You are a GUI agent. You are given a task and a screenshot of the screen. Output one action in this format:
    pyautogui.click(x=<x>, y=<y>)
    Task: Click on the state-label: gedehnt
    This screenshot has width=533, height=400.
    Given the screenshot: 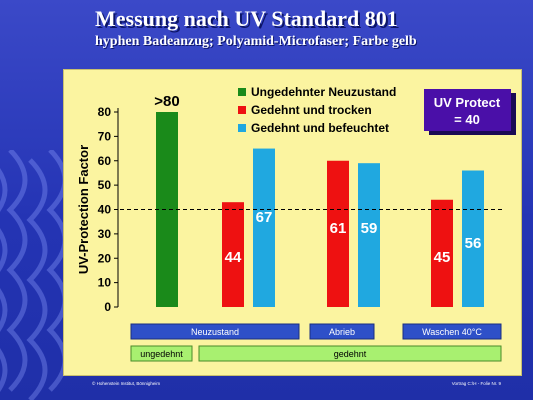 What is the action you would take?
    pyautogui.click(x=350, y=354)
    